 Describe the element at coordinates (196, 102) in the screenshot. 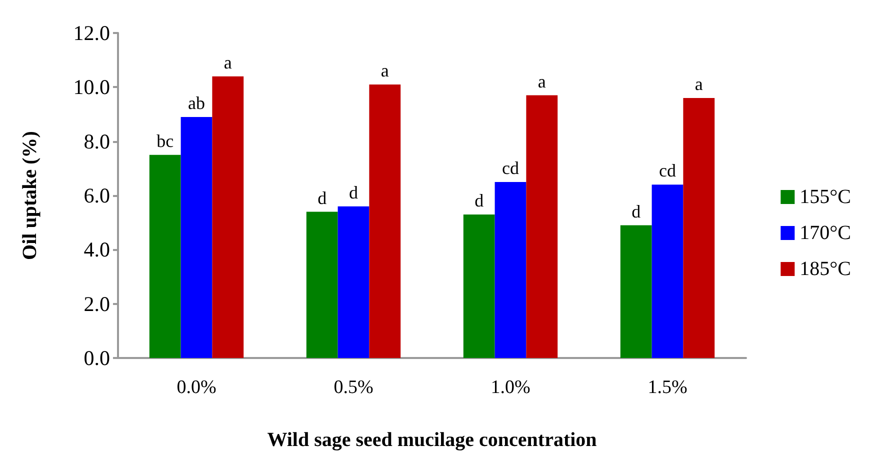

I see `data-label: ab` at that location.